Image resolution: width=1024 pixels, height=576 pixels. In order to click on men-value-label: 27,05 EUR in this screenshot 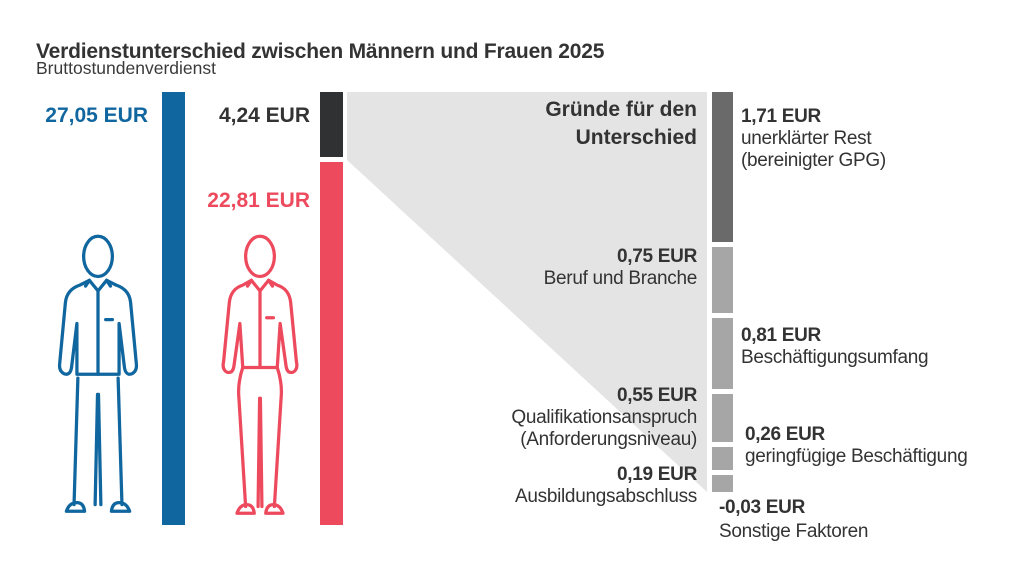, I will do `click(96, 115)`.